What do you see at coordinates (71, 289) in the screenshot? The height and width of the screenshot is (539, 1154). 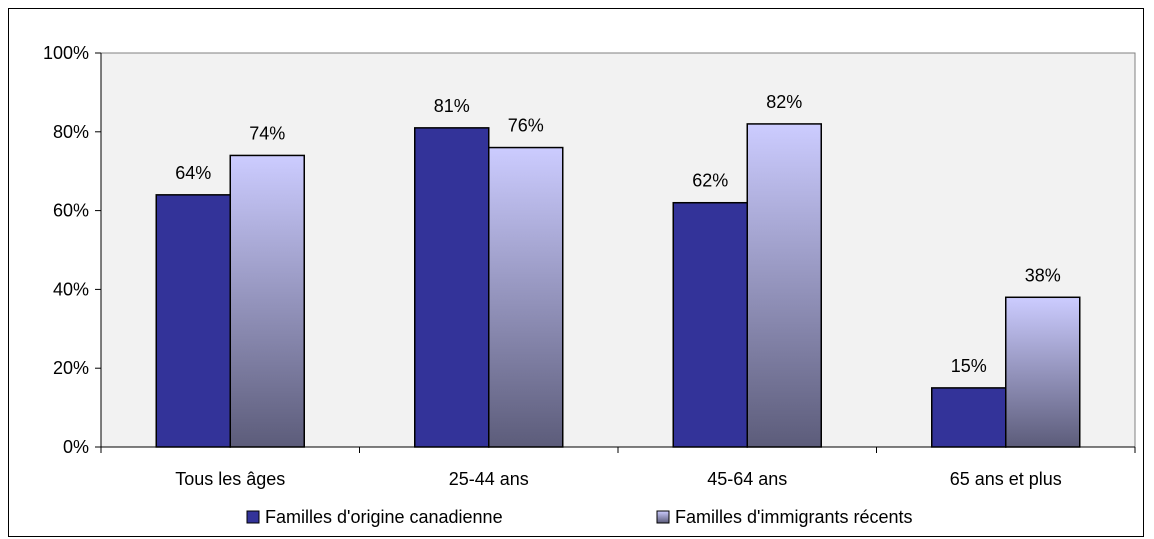 I see `y-tick-label: 40%` at bounding box center [71, 289].